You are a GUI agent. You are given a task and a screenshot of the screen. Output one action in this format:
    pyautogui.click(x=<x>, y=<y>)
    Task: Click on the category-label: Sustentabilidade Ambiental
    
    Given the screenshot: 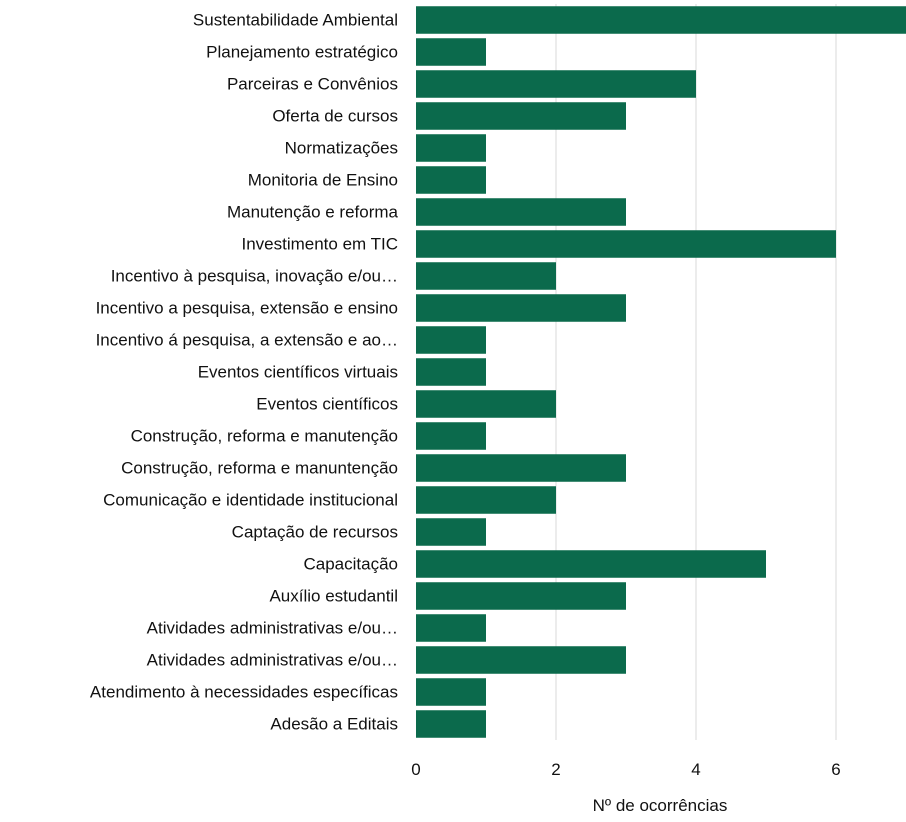 What is the action you would take?
    pyautogui.click(x=295, y=20)
    